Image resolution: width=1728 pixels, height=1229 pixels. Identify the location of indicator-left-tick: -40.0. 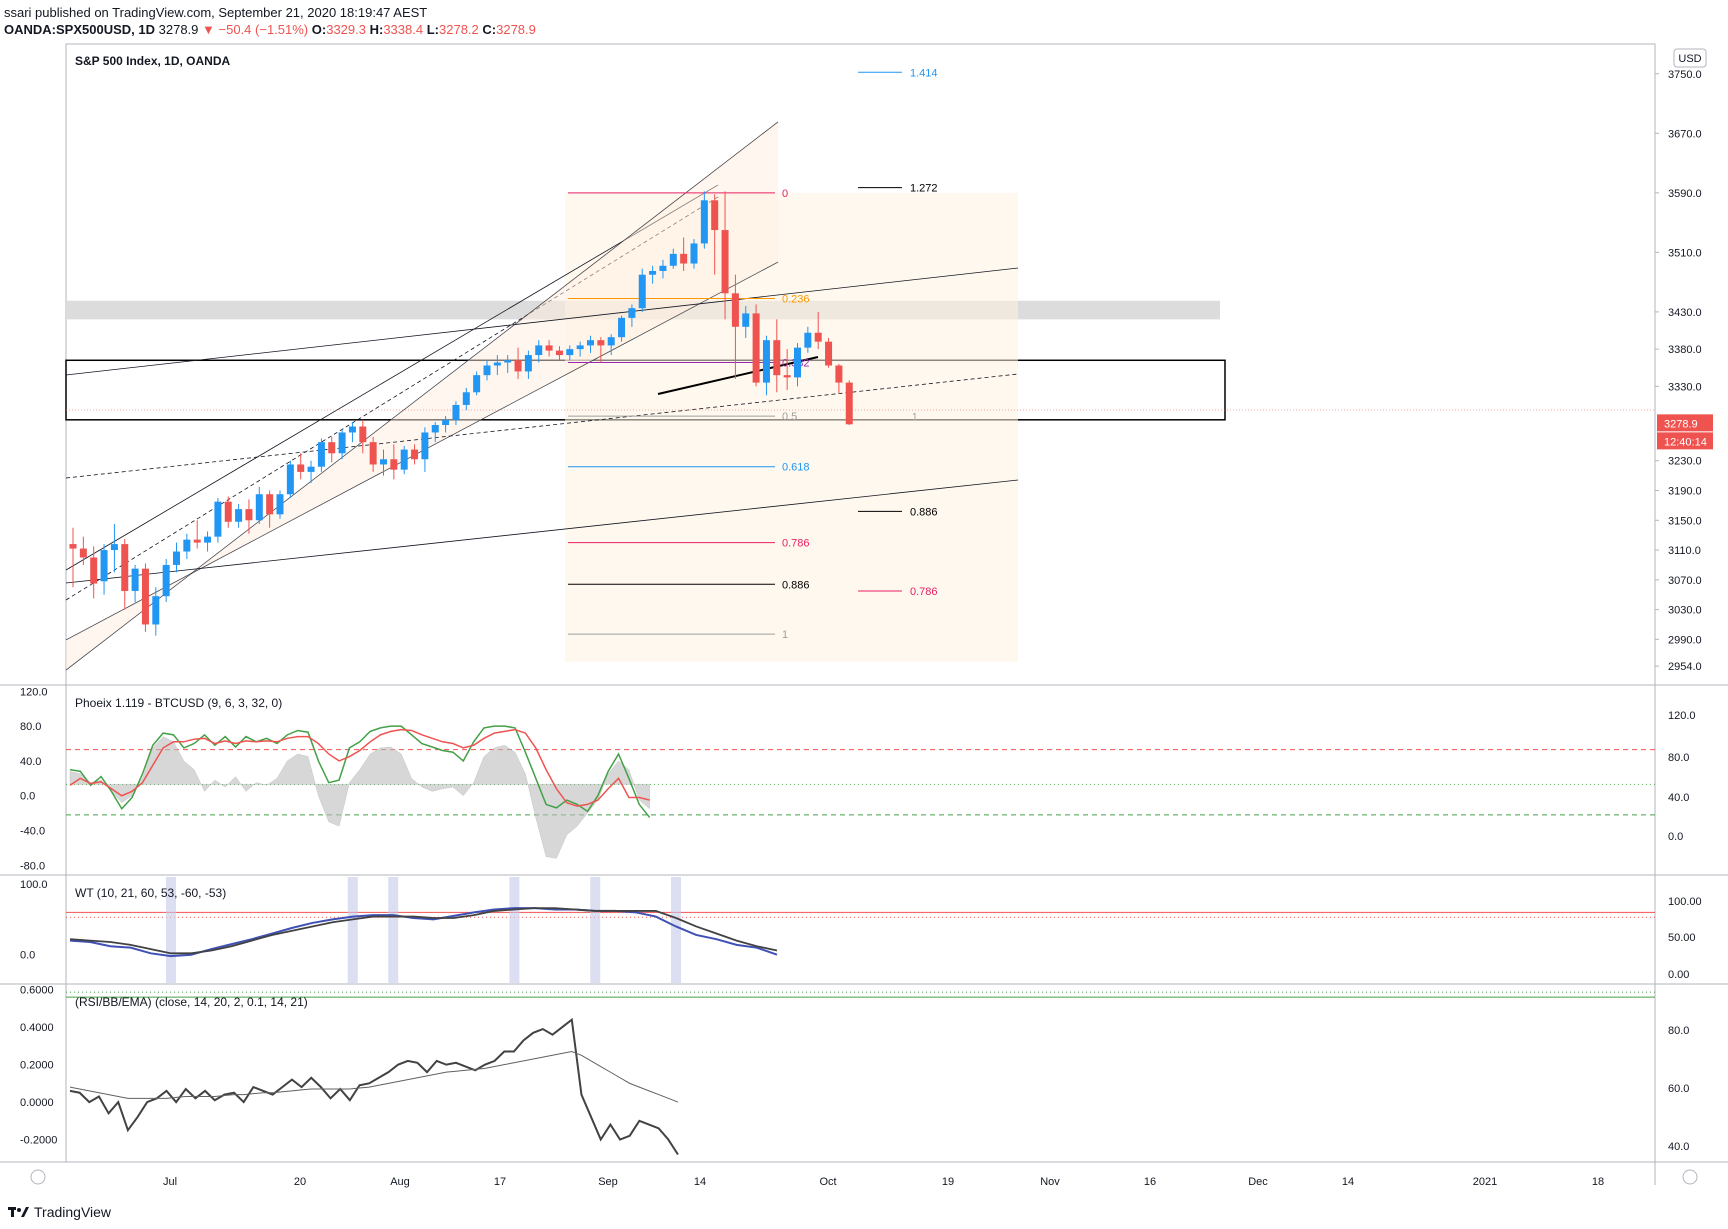
(32, 832).